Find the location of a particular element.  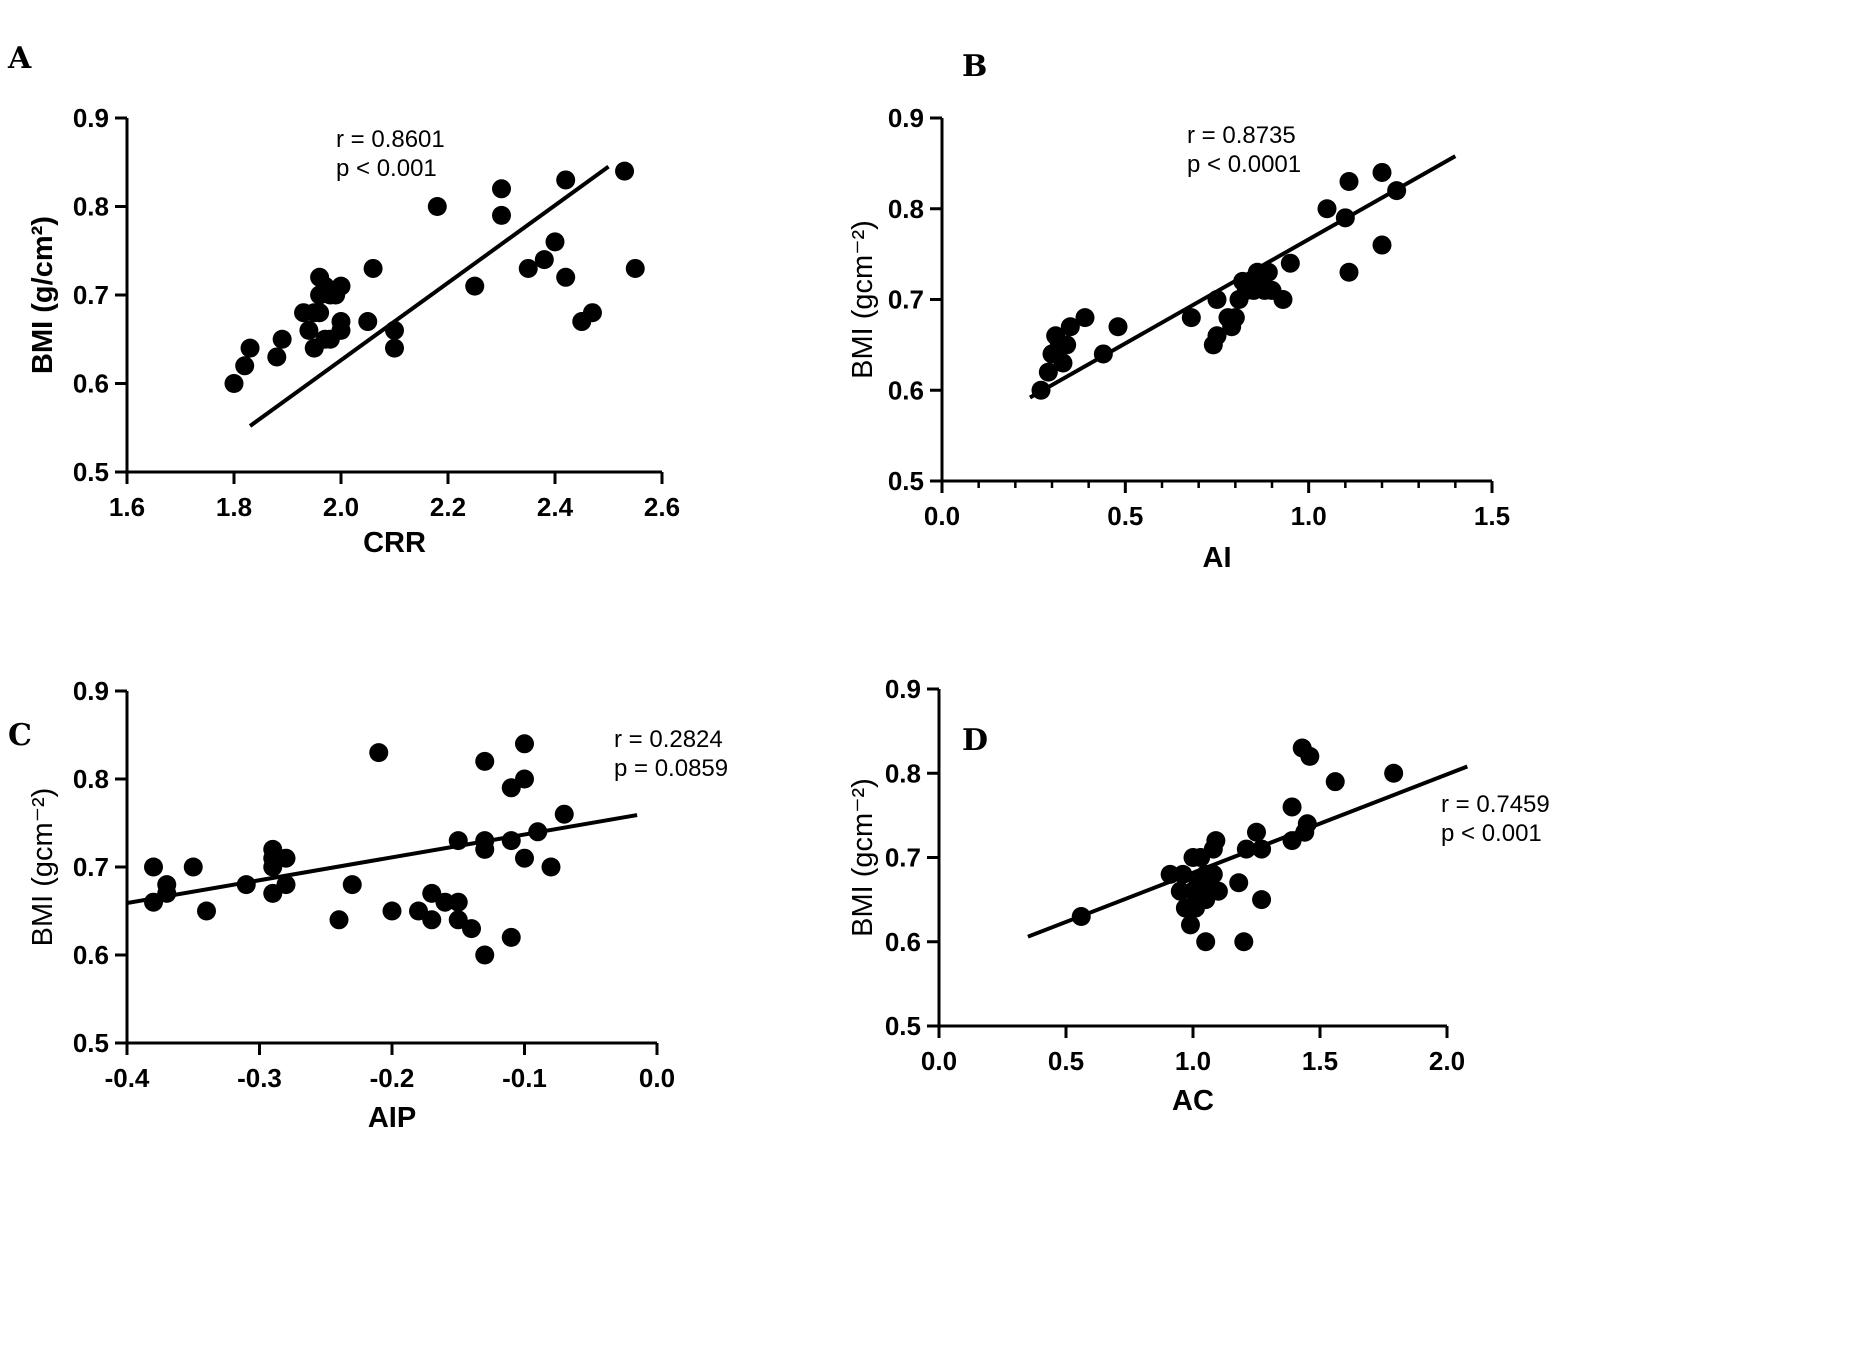

stat-annotation: p = 0.0859 is located at coordinates (671, 768).